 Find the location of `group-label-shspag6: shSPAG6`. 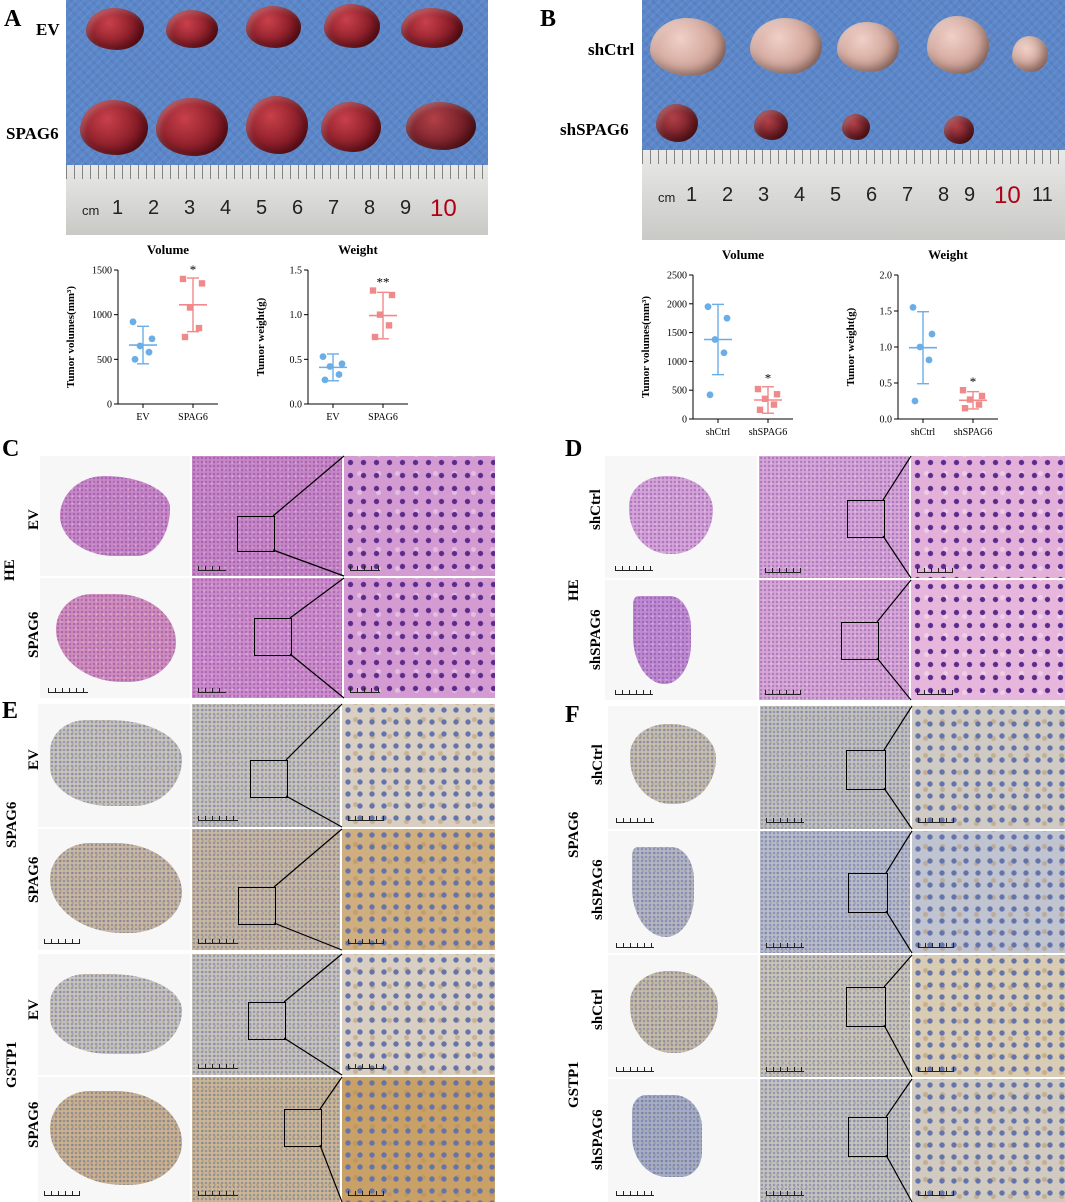

group-label-shspag6: shSPAG6 is located at coordinates (594, 129).